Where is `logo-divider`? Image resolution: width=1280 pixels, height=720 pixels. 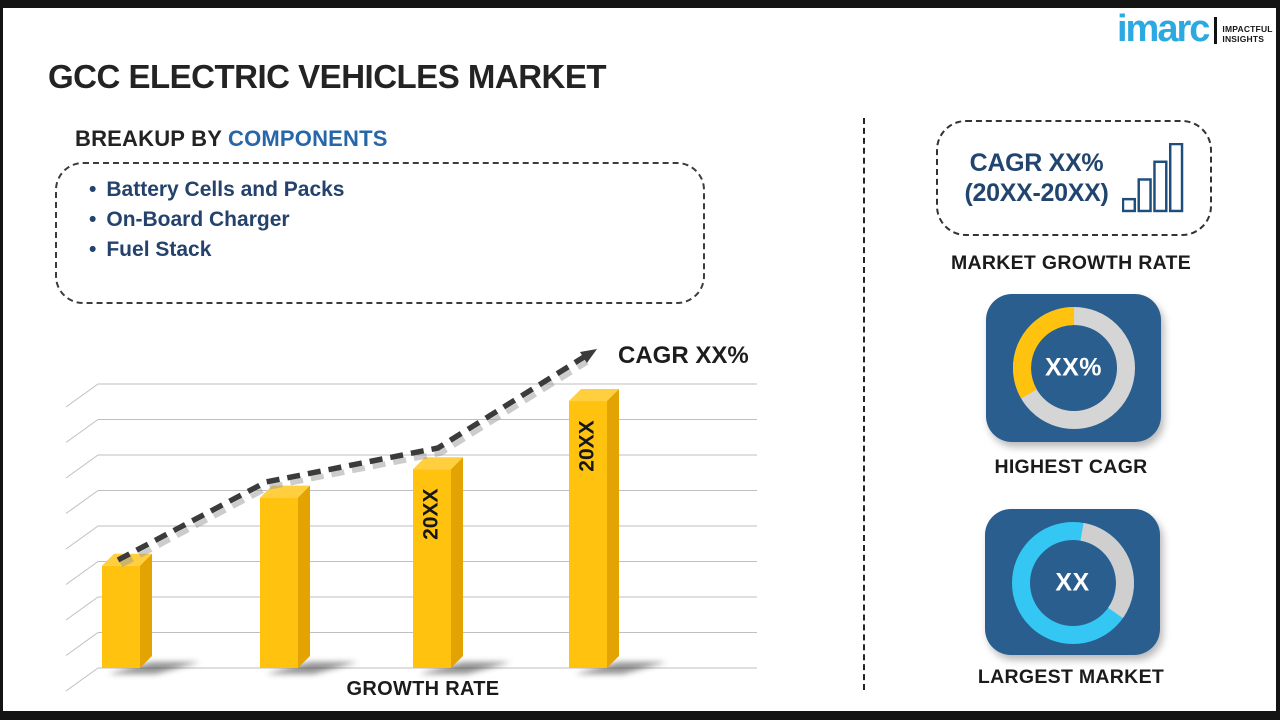
logo-divider is located at coordinates (1216, 31).